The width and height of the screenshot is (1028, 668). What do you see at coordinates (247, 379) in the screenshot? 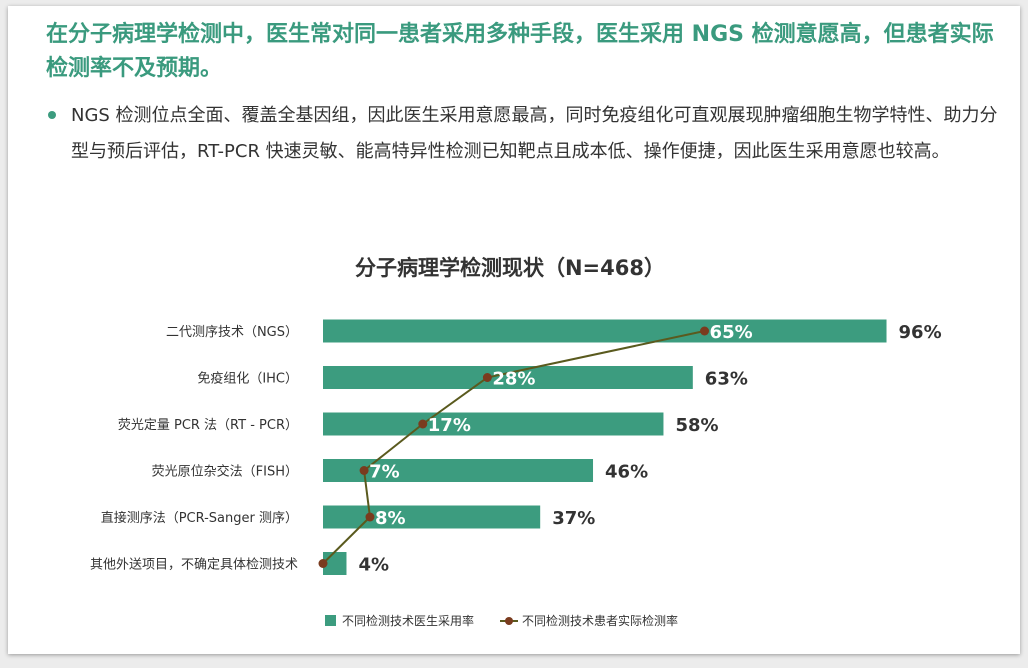
I see `category-label: 免疫组化（IHC）` at bounding box center [247, 379].